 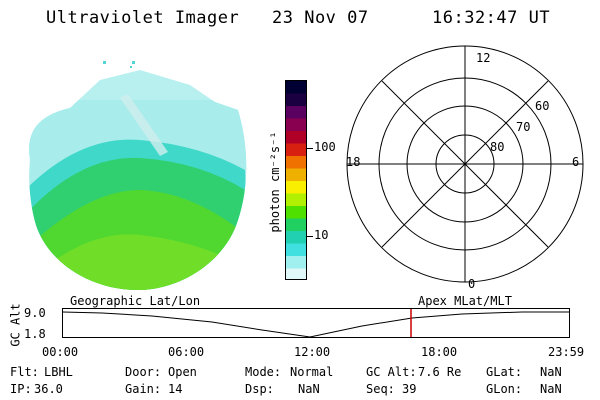 I want to click on status-dsp-label: Dsp:, so click(x=259, y=389).